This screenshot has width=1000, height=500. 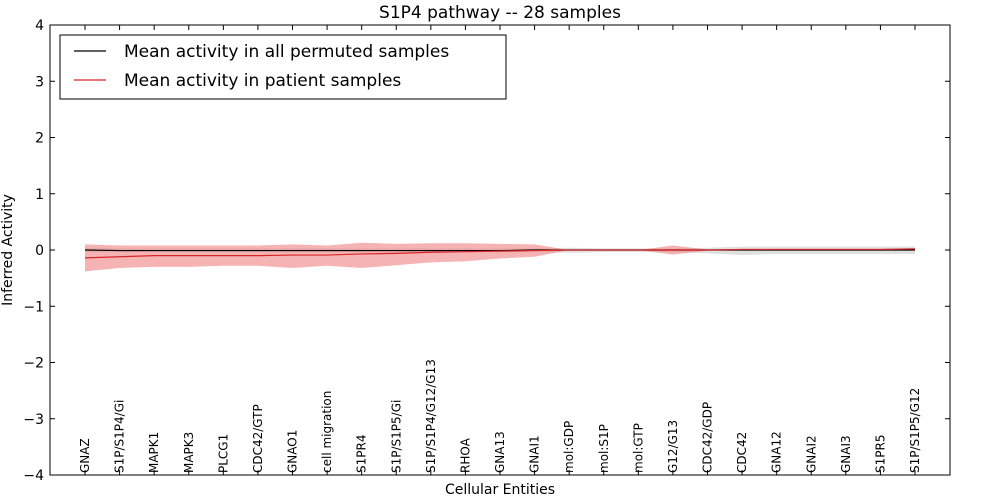 What do you see at coordinates (811, 454) in the screenshot?
I see `x-tick-label: GNAI2` at bounding box center [811, 454].